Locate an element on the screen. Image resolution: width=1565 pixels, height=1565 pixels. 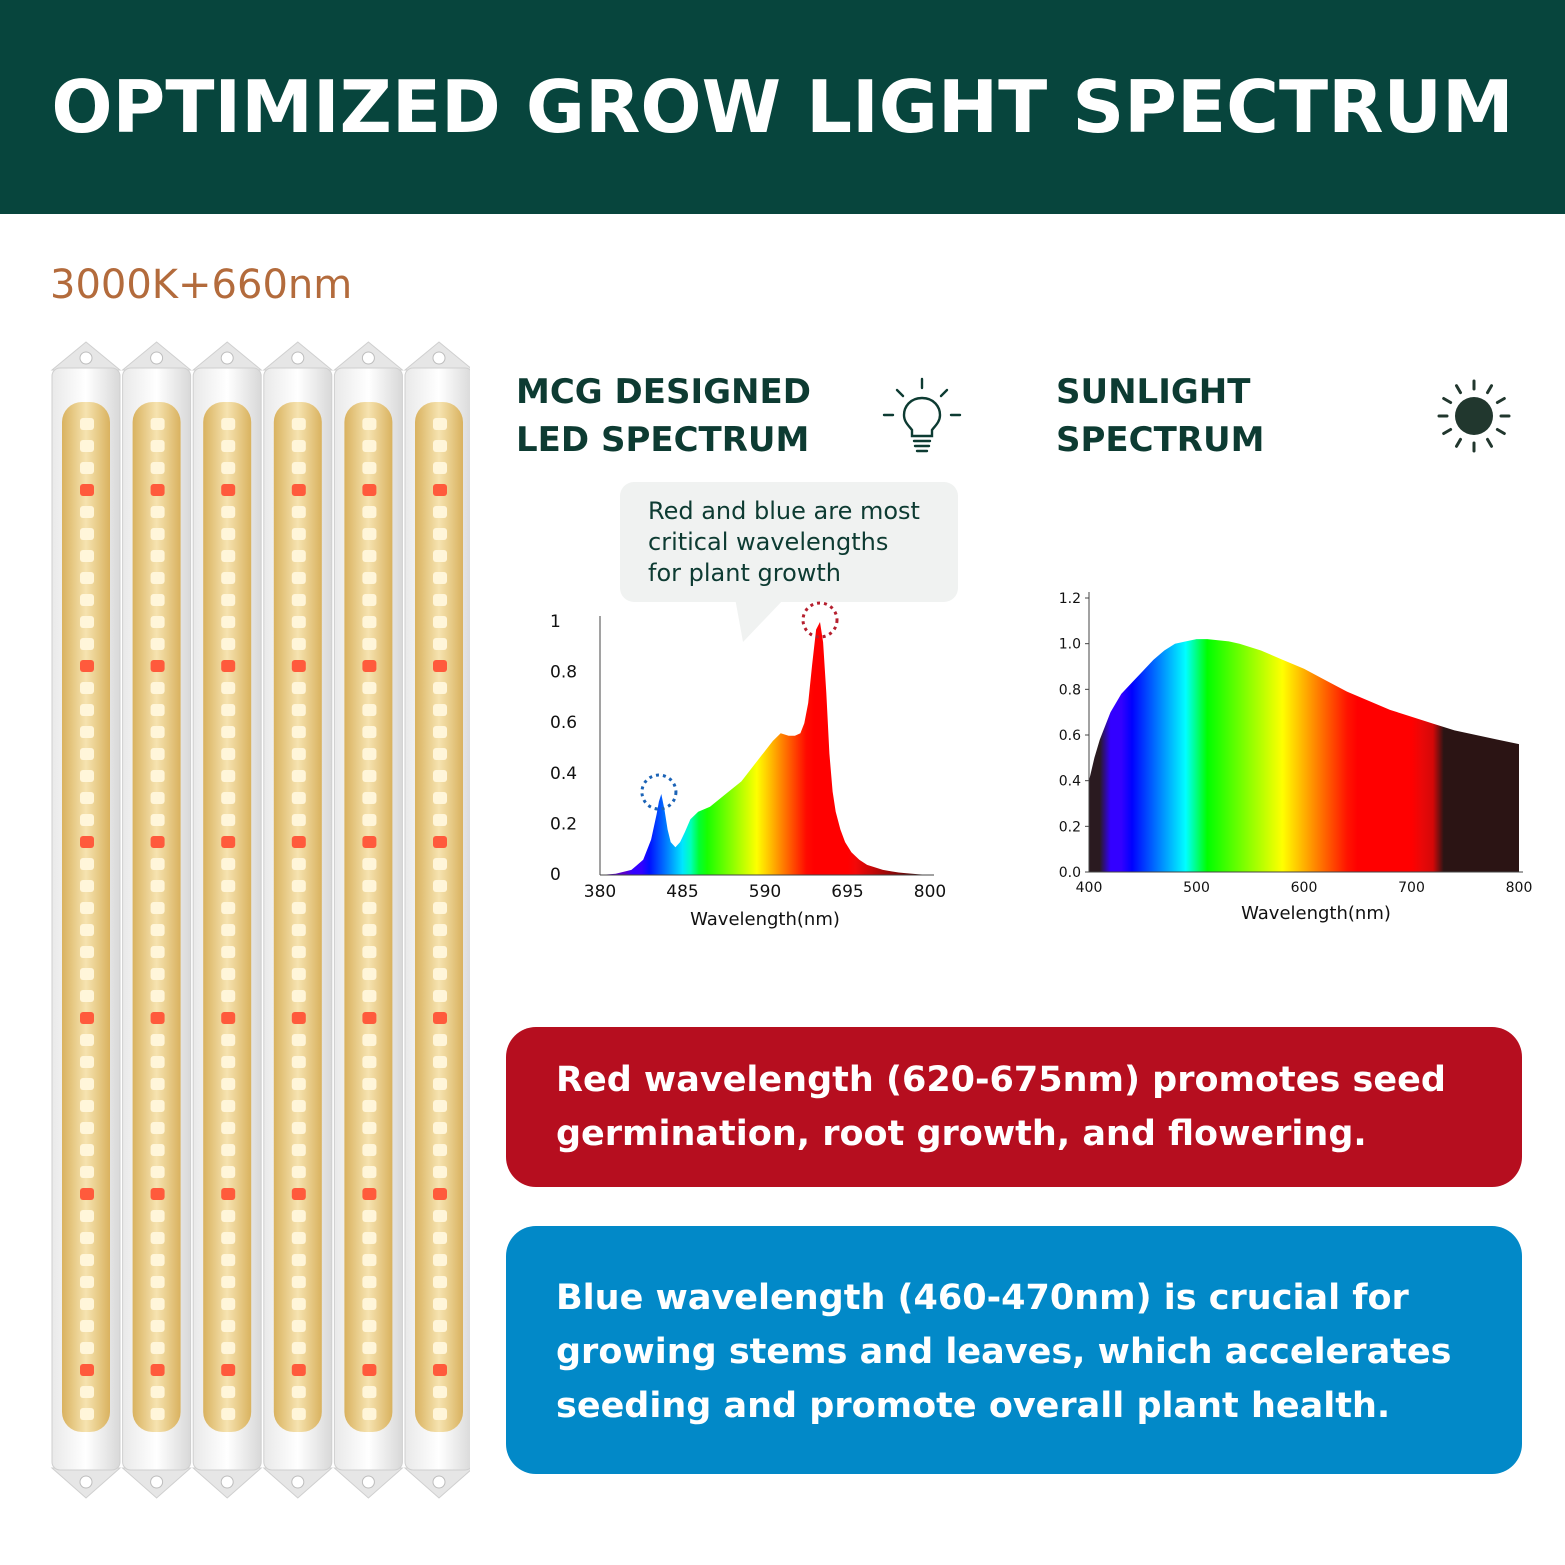
spec-subtitle: 3000K+660nm is located at coordinates (201, 285).